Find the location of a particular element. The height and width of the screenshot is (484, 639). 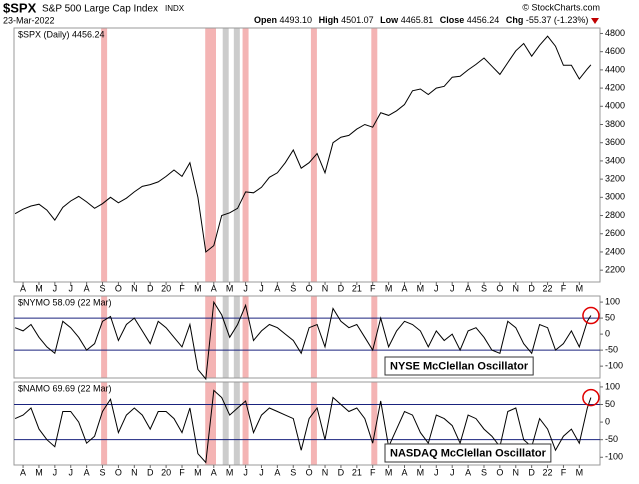

exchange: INDX is located at coordinates (175, 8).